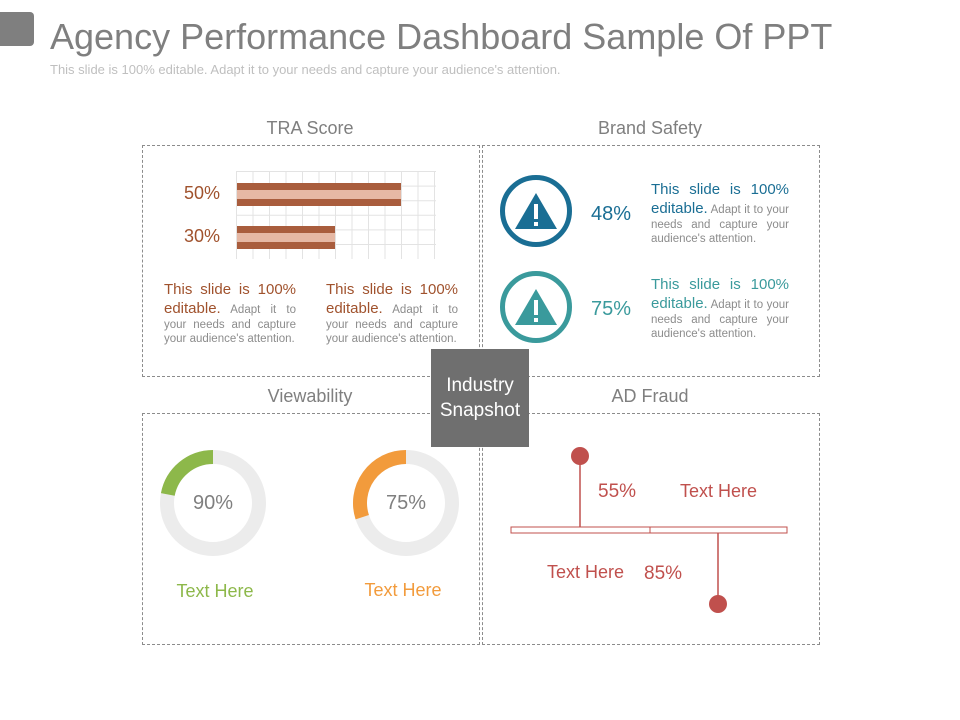 The image size is (960, 720). Describe the element at coordinates (310, 396) in the screenshot. I see `viewability-label: Viewability` at that location.